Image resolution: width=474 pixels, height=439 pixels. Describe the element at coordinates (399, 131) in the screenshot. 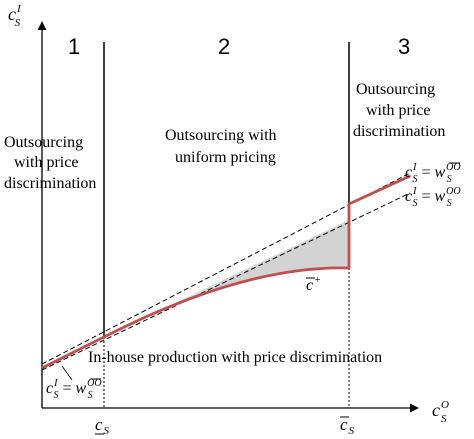

I see `region-3-label-line-3: discrimination` at that location.